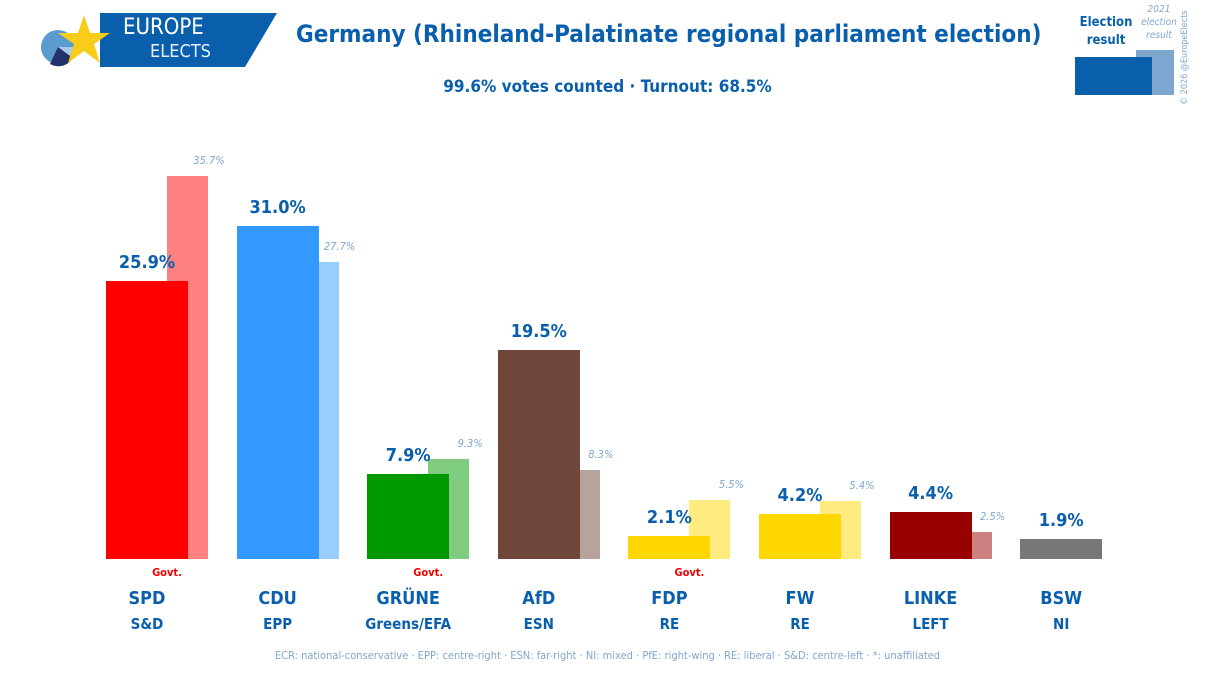  What do you see at coordinates (538, 454) in the screenshot?
I see `current-bar-AfD` at bounding box center [538, 454].